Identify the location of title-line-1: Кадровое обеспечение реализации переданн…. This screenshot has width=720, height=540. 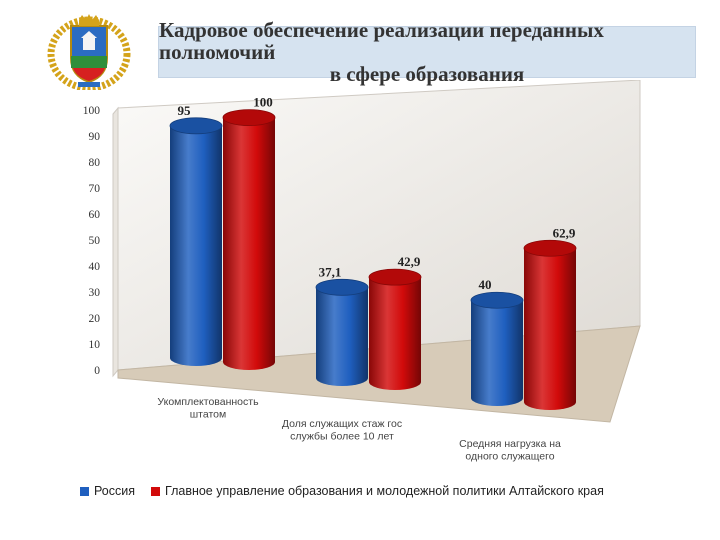
(381, 41).